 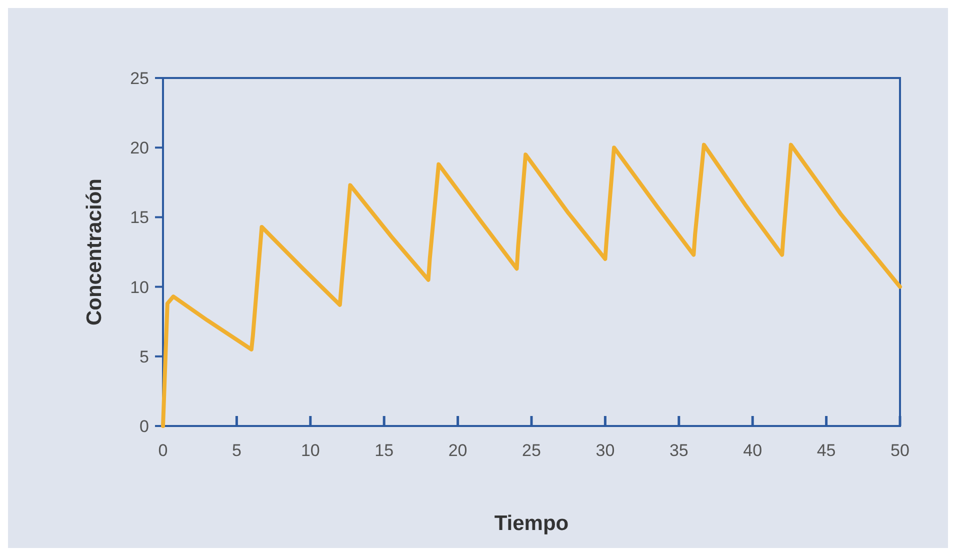 I want to click on y-tick-label: 15, so click(x=139, y=218).